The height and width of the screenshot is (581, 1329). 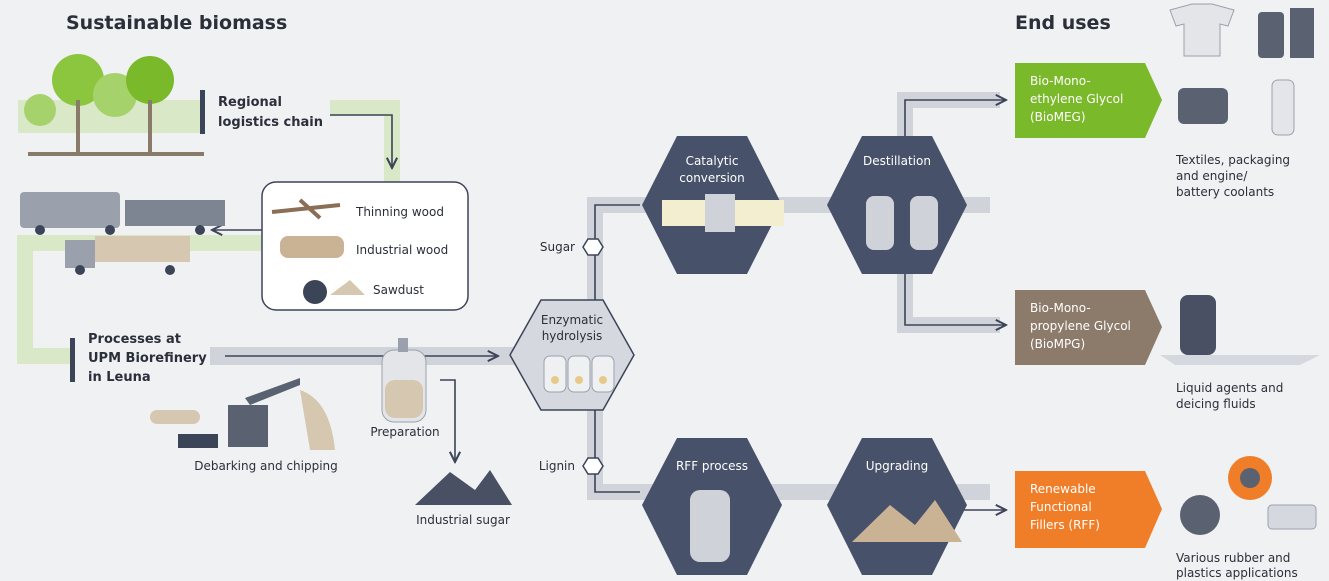 What do you see at coordinates (1063, 489) in the screenshot?
I see `product-label: Renewable` at bounding box center [1063, 489].